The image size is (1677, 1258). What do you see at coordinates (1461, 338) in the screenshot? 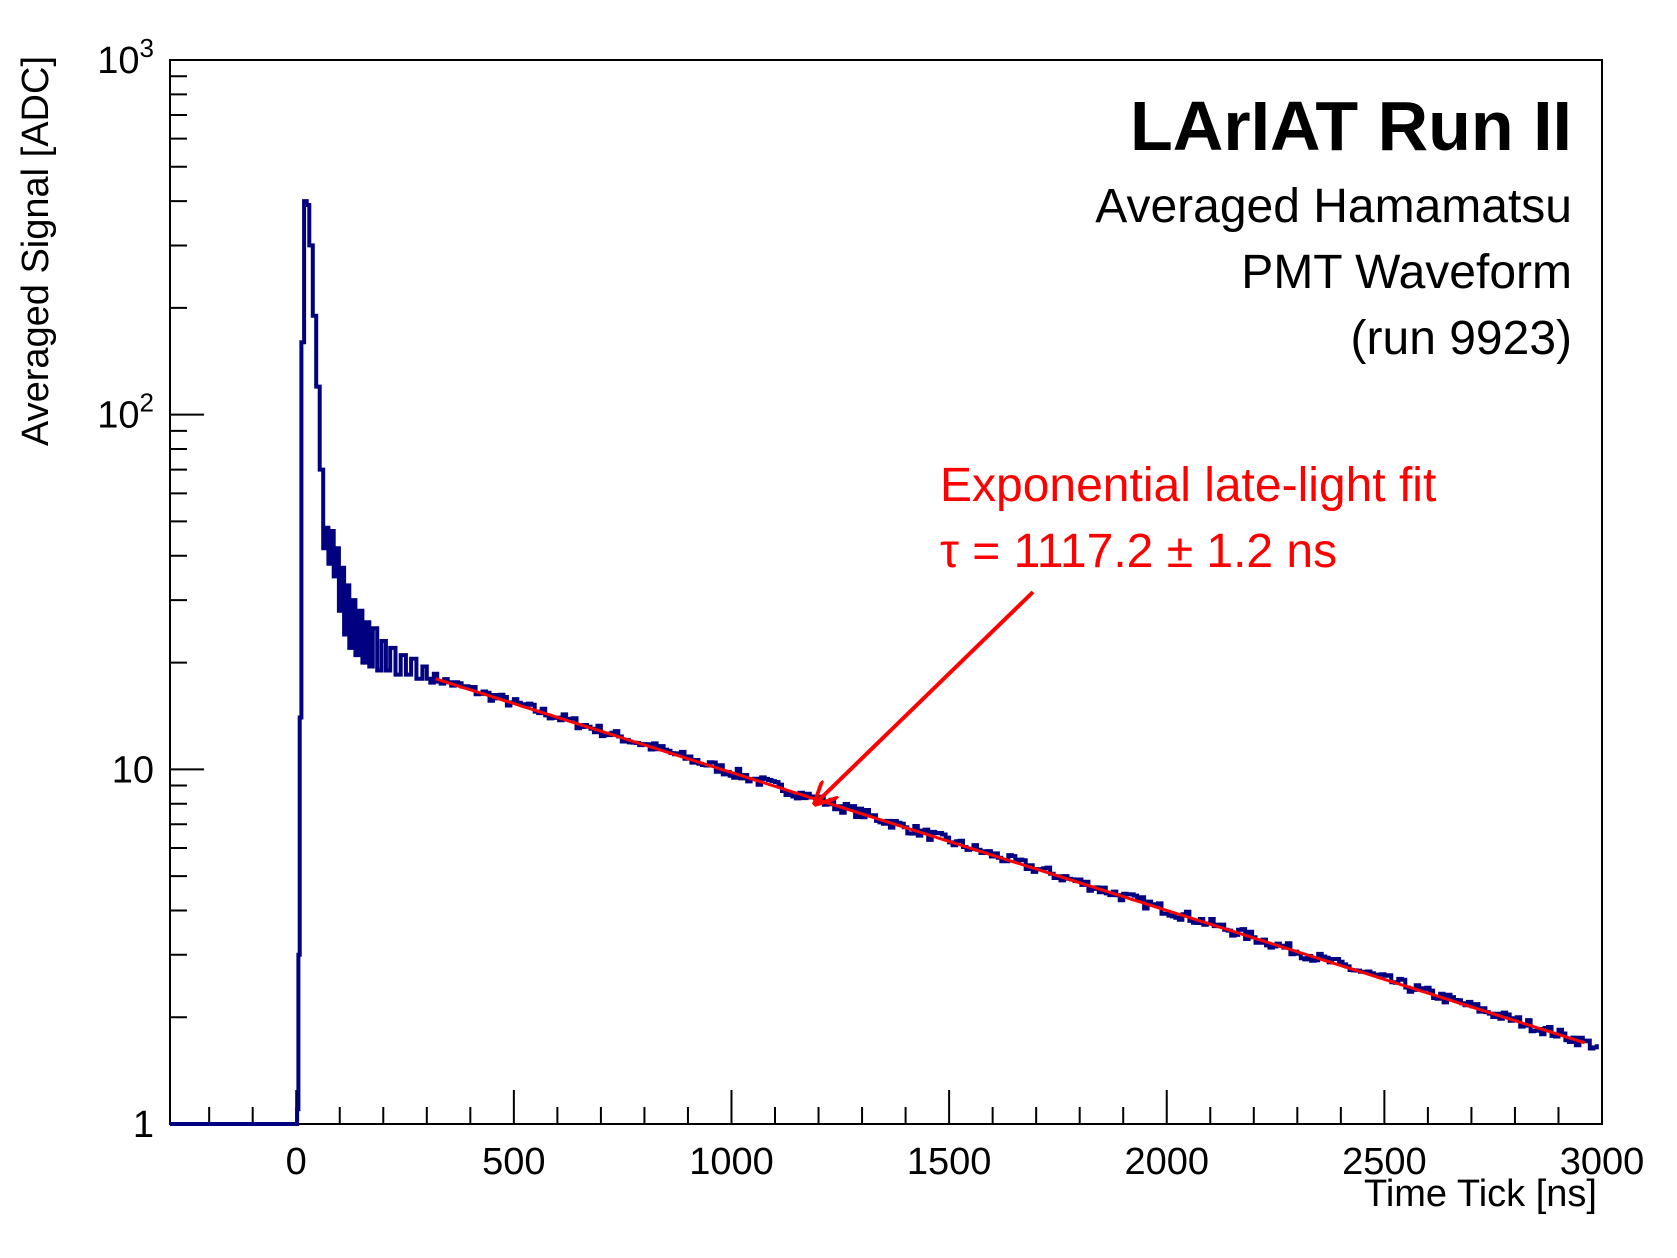
I see `chart-subtitle-line-3: (run 9923)` at bounding box center [1461, 338].